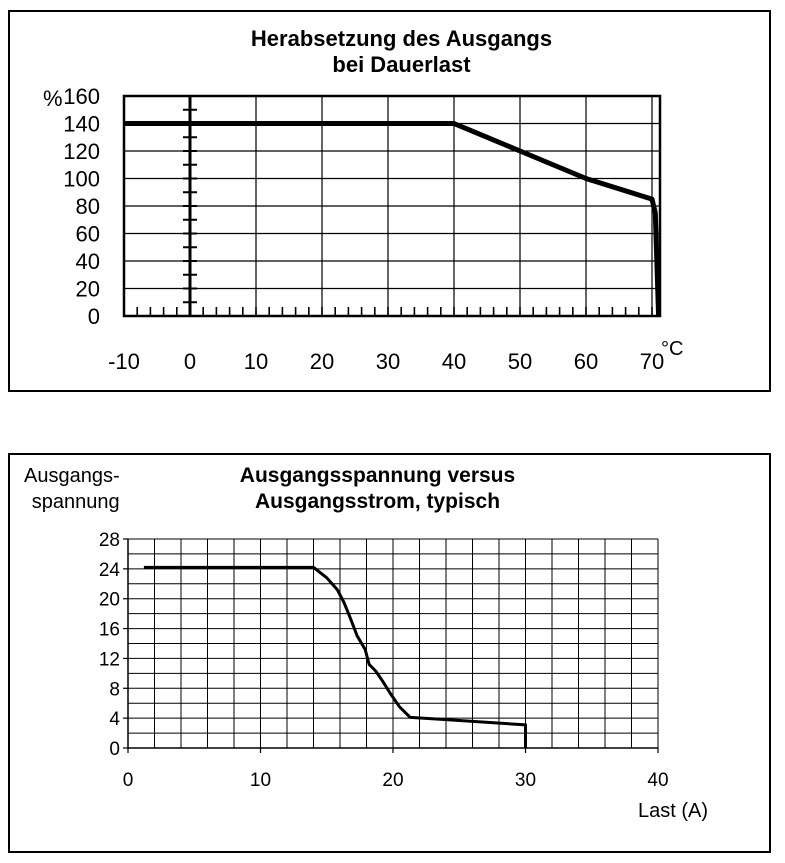  What do you see at coordinates (88, 234) in the screenshot?
I see `y-tick-label: 60` at bounding box center [88, 234].